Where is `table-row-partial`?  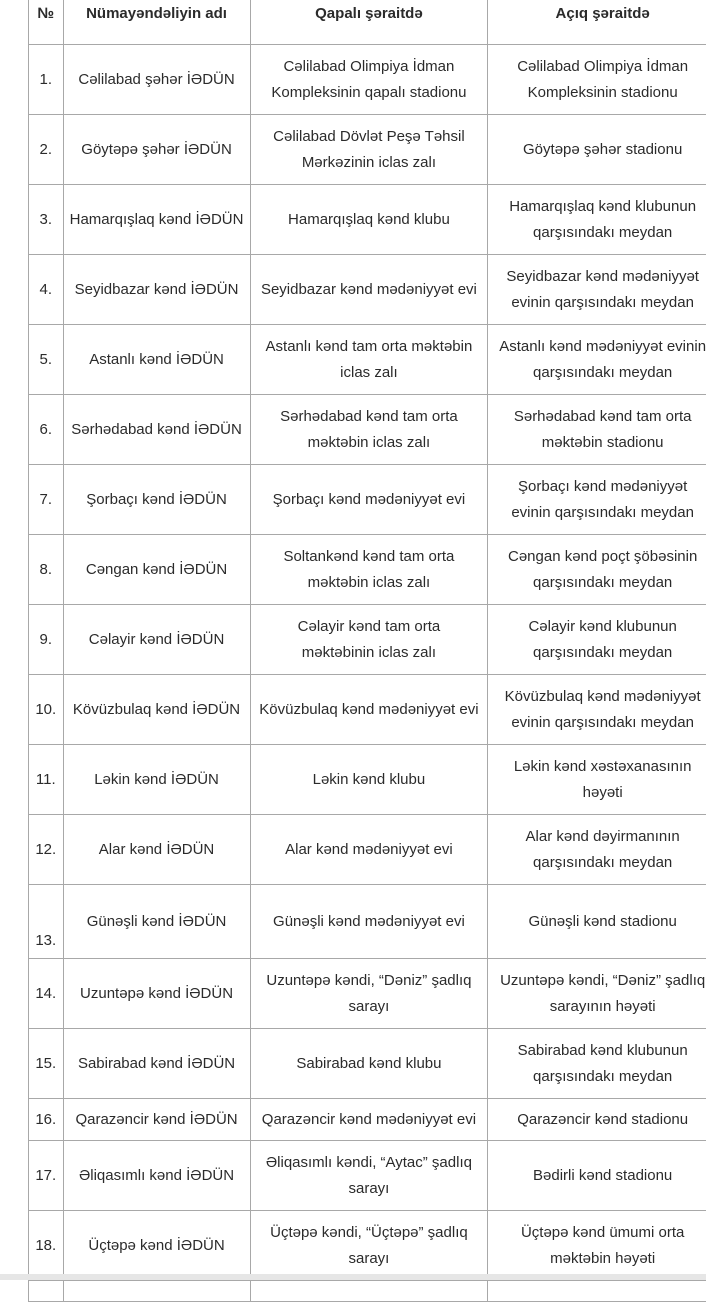 table-row-partial is located at coordinates (367, 1291).